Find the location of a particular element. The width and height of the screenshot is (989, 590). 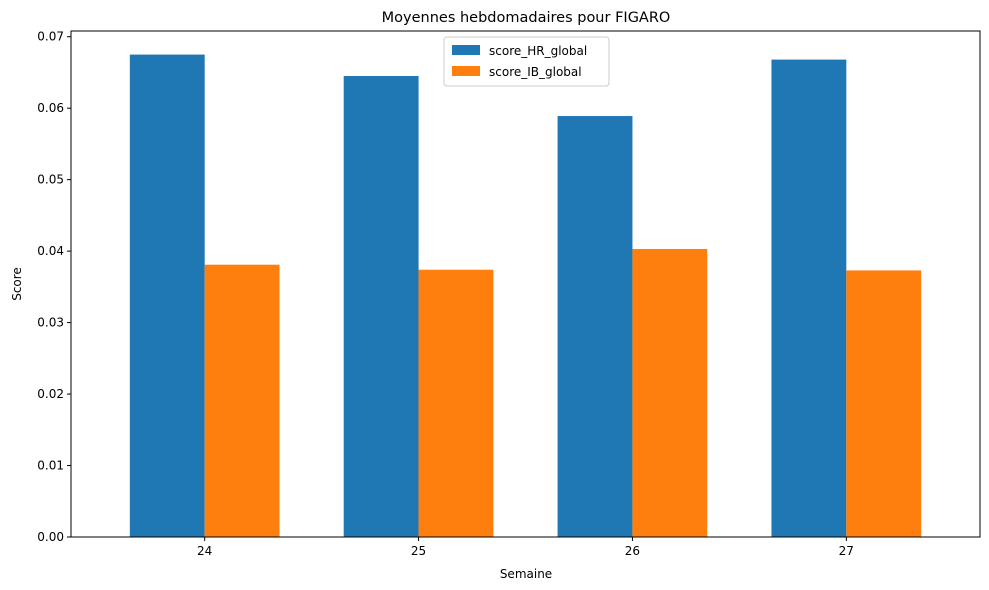

legend-swatch-score_HR_global is located at coordinates (466, 50).